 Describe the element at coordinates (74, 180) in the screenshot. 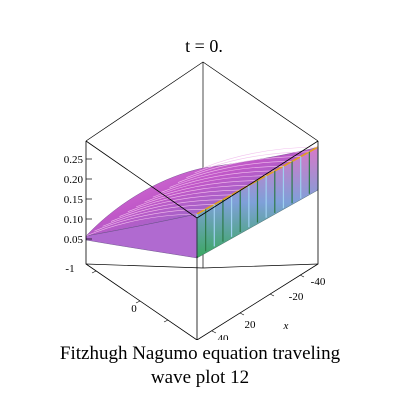

I see `z-tick-label: 0.20` at that location.